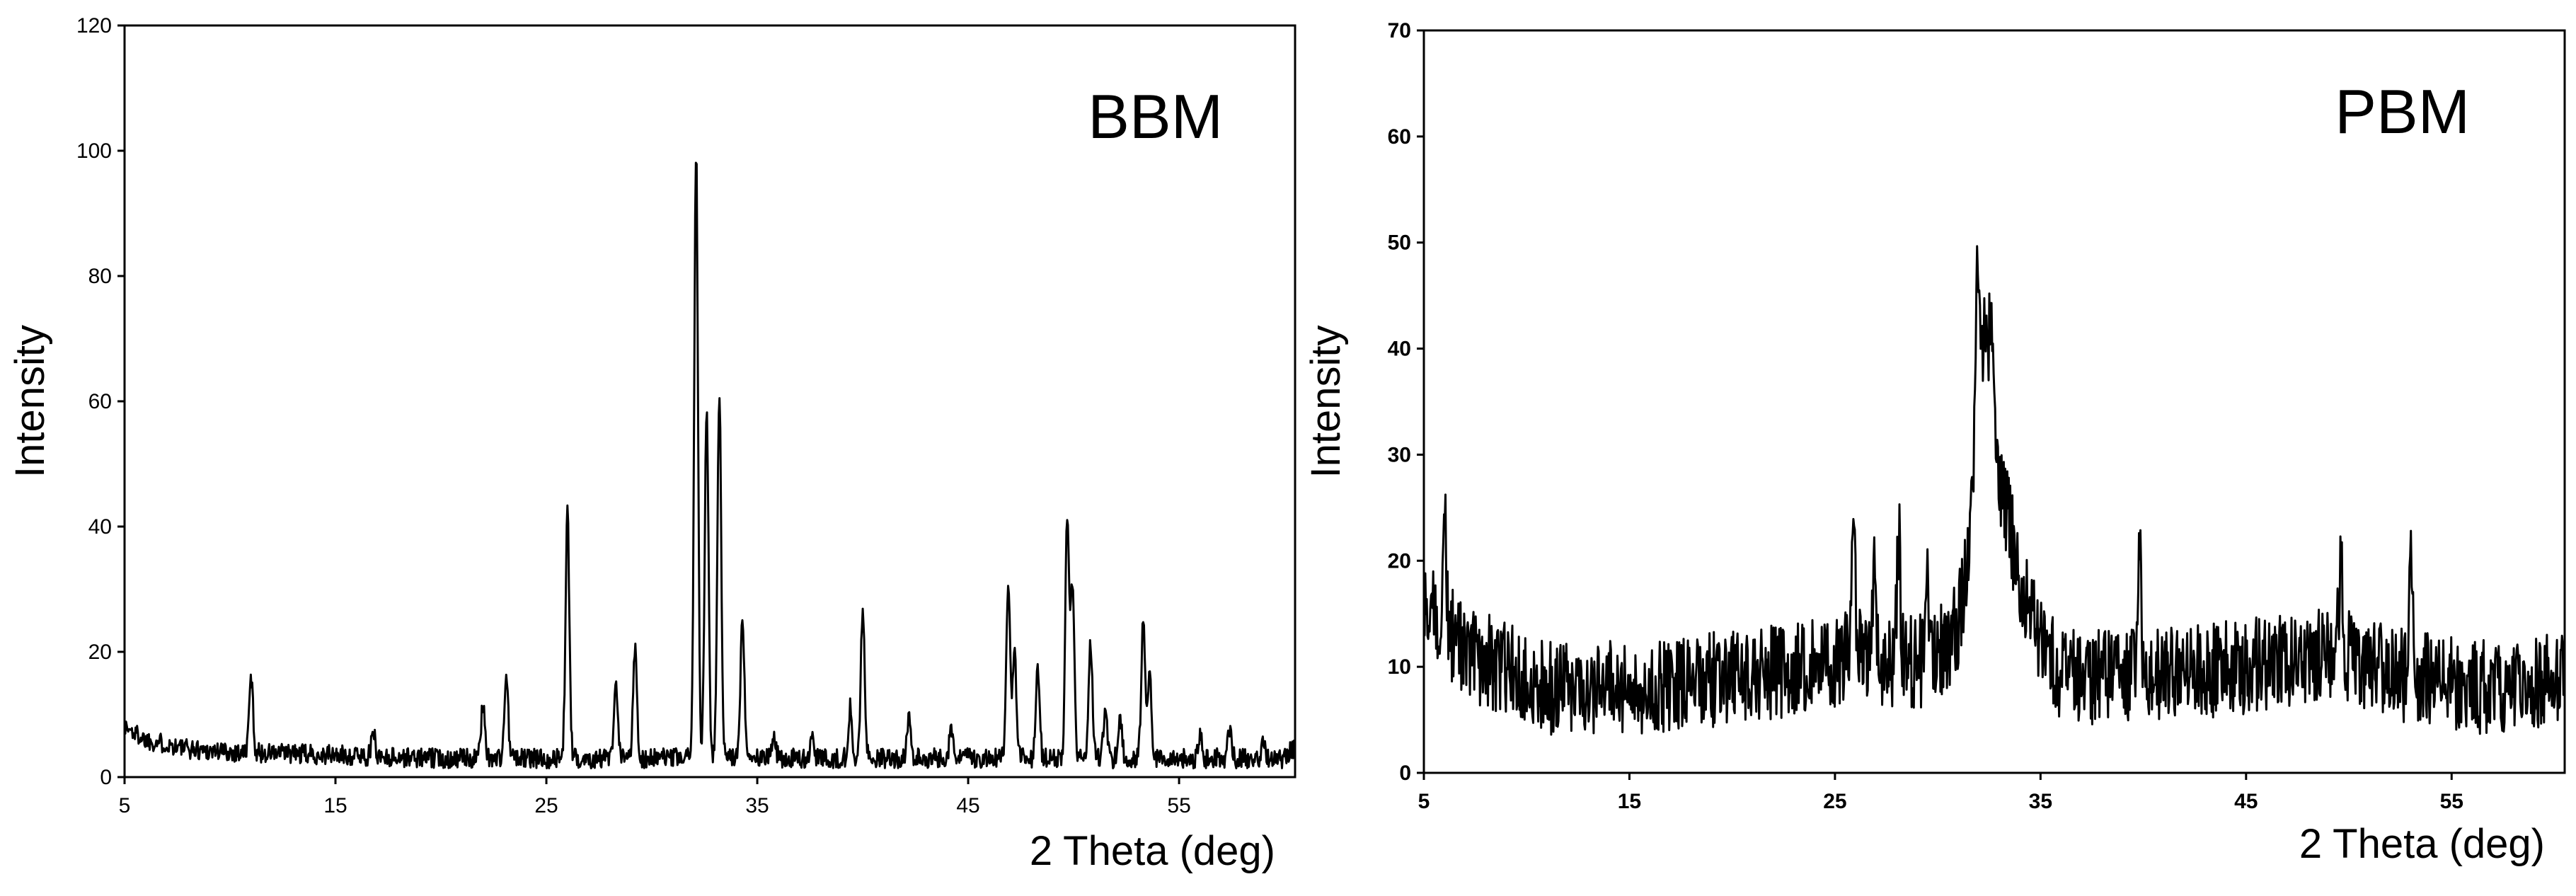  What do you see at coordinates (94, 26) in the screenshot?
I see `y-tick-label: 120` at bounding box center [94, 26].